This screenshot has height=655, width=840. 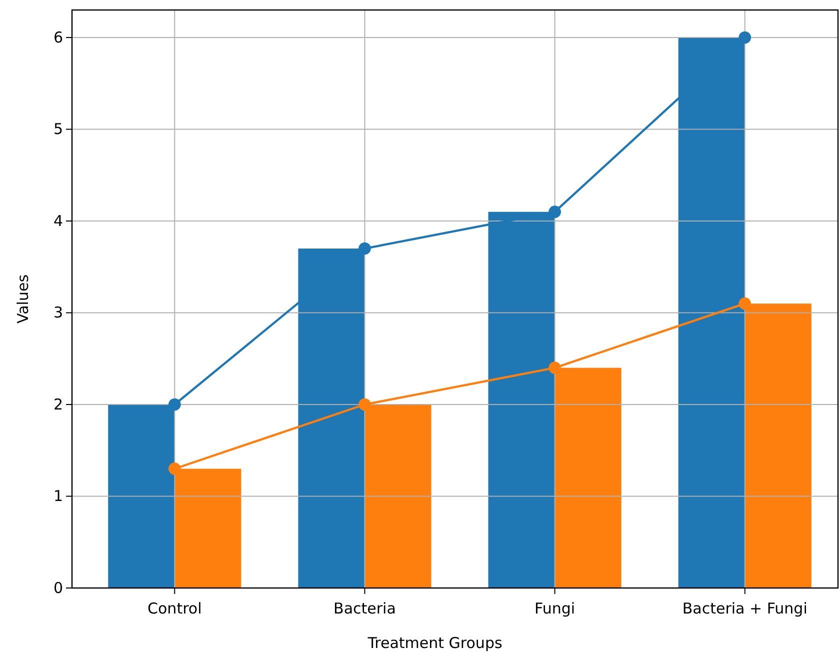 What do you see at coordinates (23, 299) in the screenshot?
I see `y-axis-title: Values` at bounding box center [23, 299].